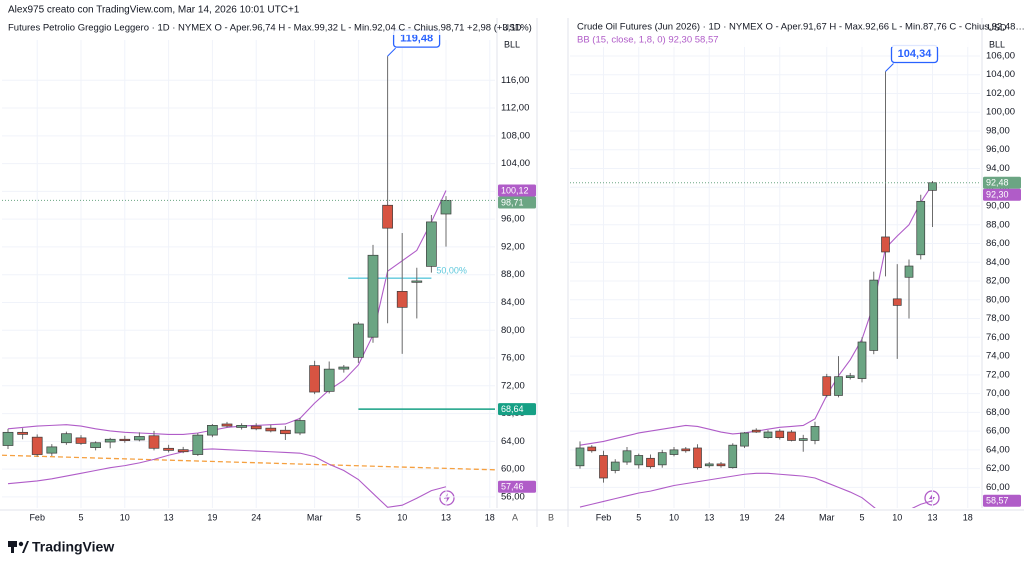  Describe the element at coordinates (551, 517) in the screenshot. I see `axis-button: B` at that location.